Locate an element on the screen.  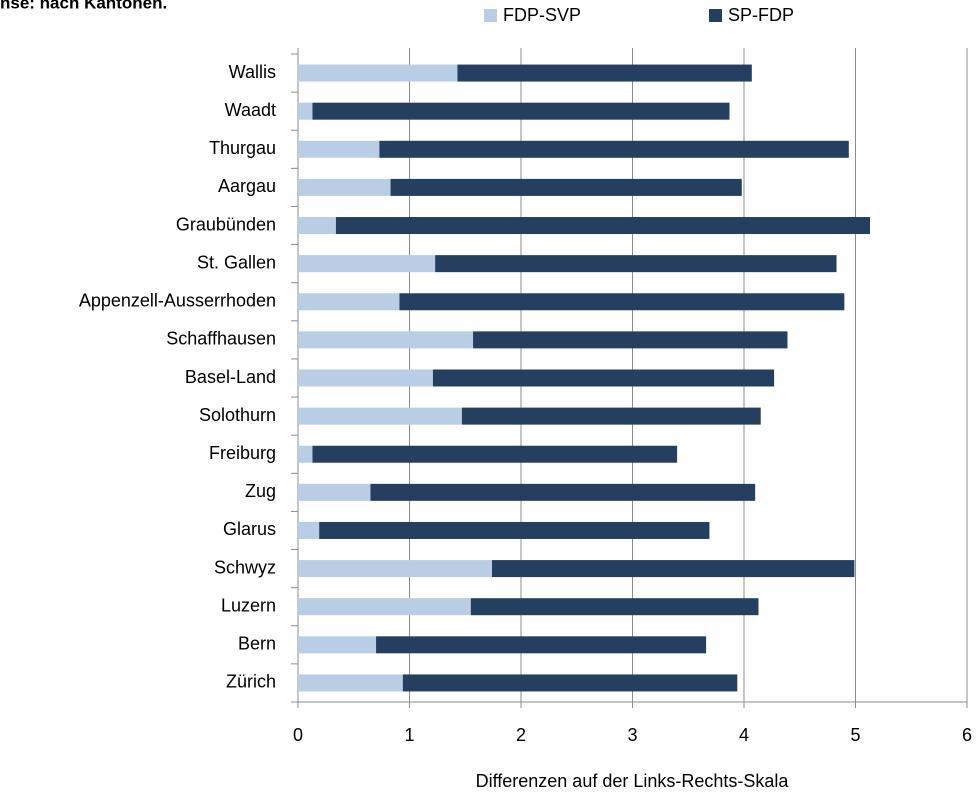
x-tick-label: 5 is located at coordinates (855, 735).